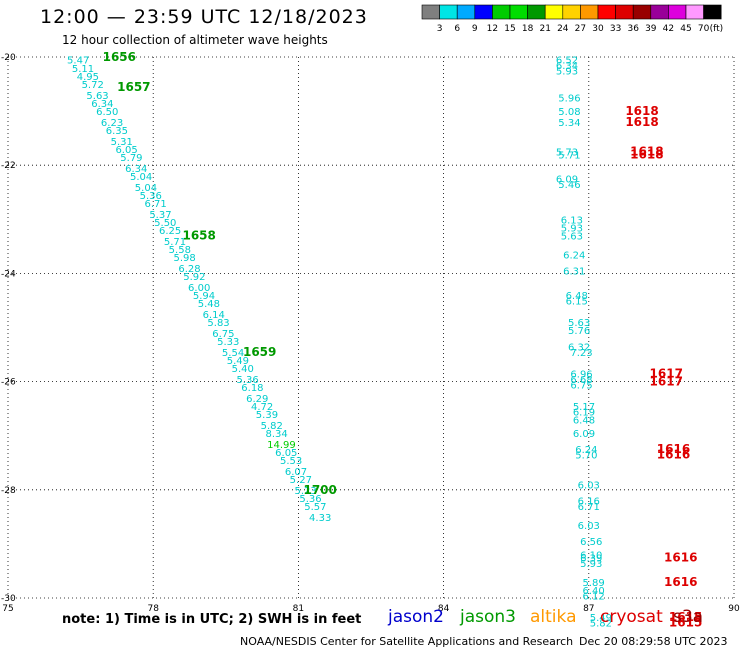 Image resolution: width=740 pixels, height=650 pixels. Describe the element at coordinates (591, 542) in the screenshot. I see `wave-height-label: 6.56` at that location.